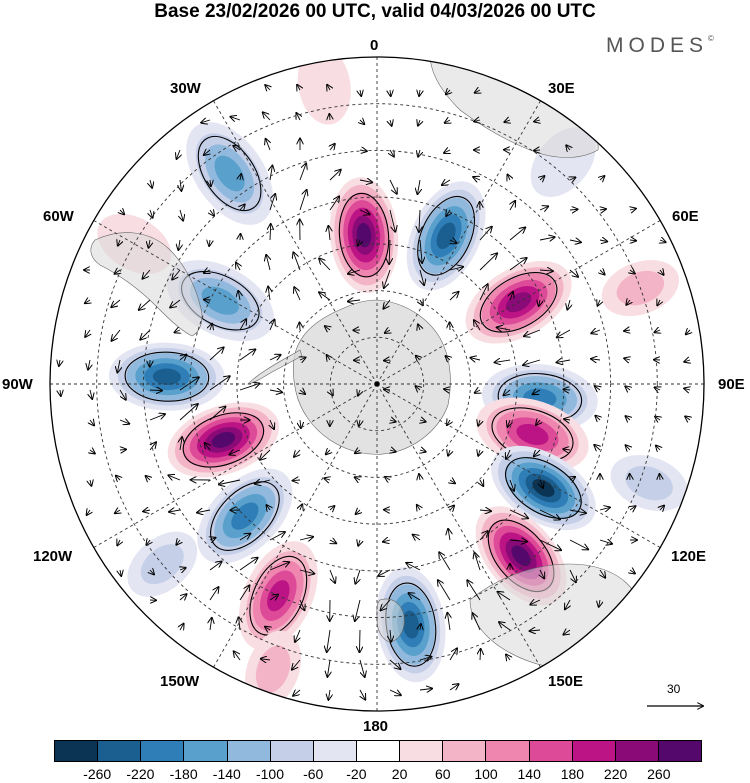  What do you see at coordinates (660, 46) in the screenshot?
I see `brand-logo: MODES©` at bounding box center [660, 46].